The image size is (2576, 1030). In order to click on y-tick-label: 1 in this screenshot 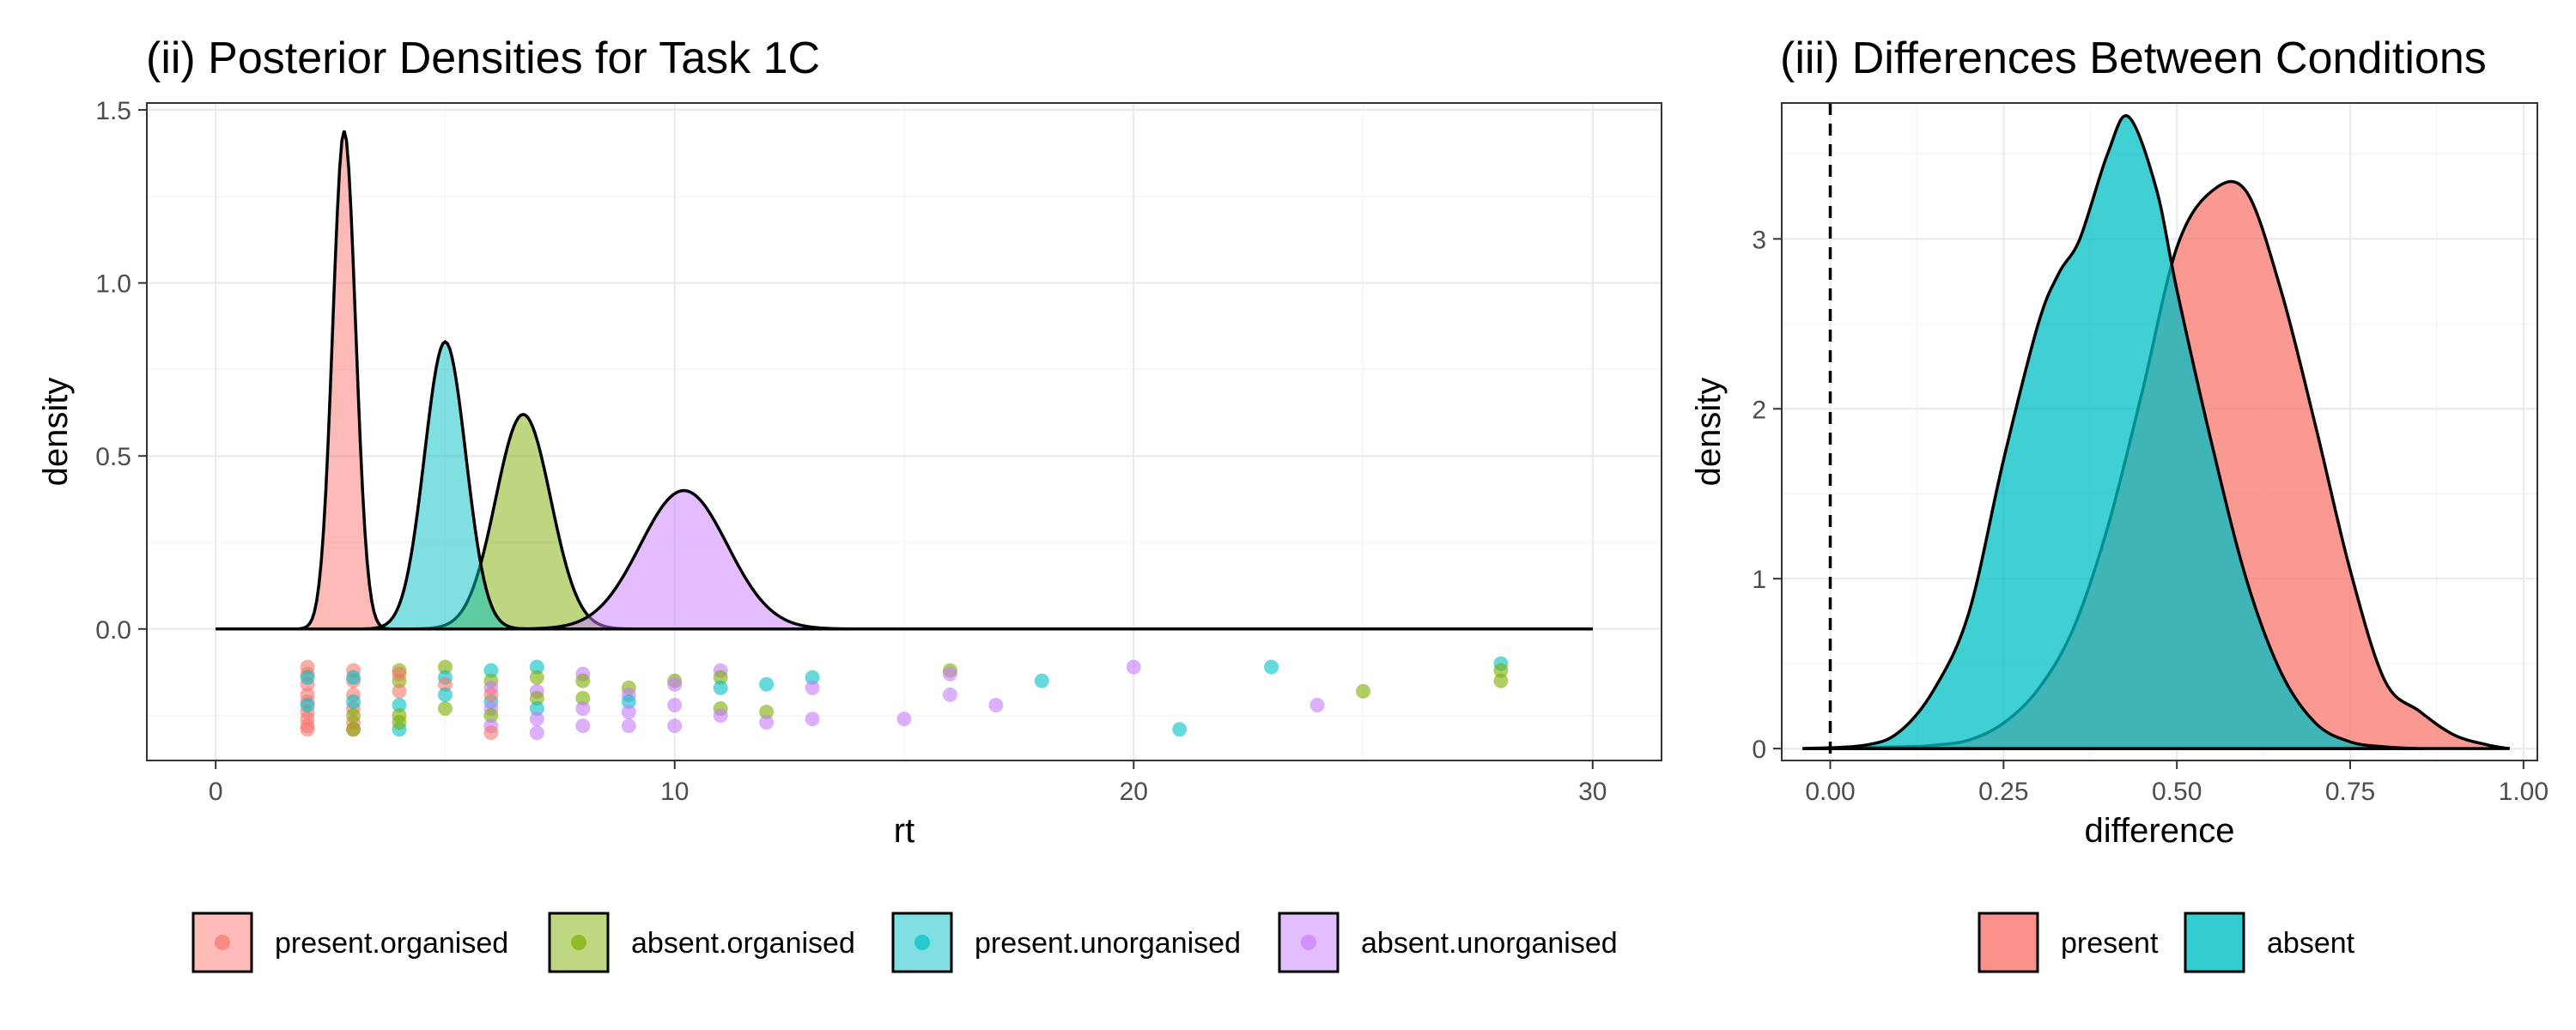, I will do `click(1759, 580)`.